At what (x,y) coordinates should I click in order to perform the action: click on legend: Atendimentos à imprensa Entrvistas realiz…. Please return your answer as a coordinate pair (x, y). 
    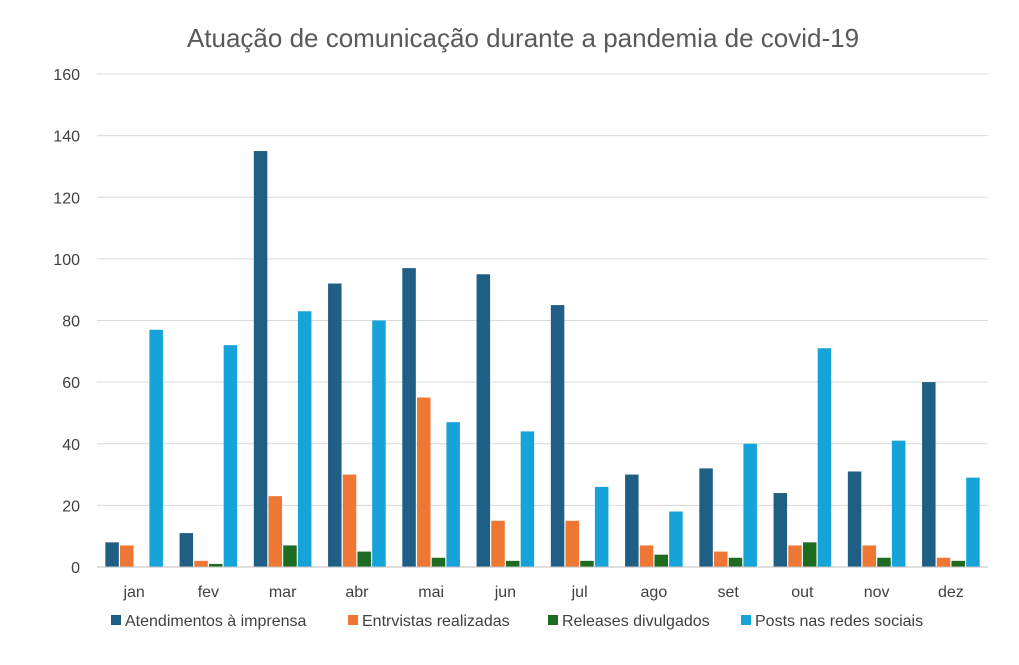
    Looking at the image, I should click on (517, 621).